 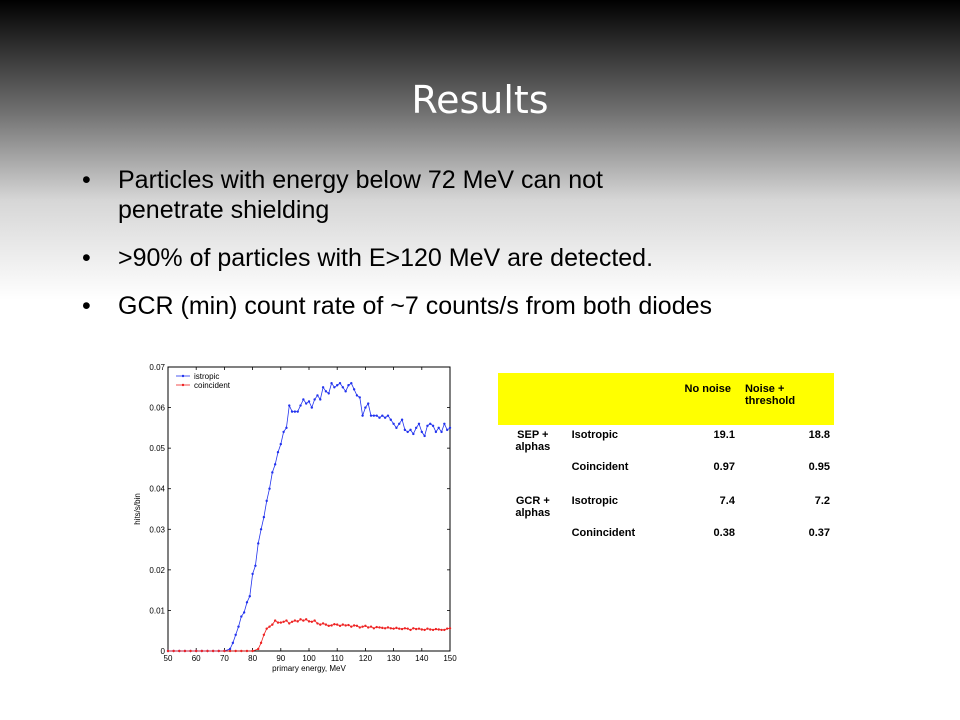 What do you see at coordinates (366, 658) in the screenshot?
I see `x-tick-label: 120` at bounding box center [366, 658].